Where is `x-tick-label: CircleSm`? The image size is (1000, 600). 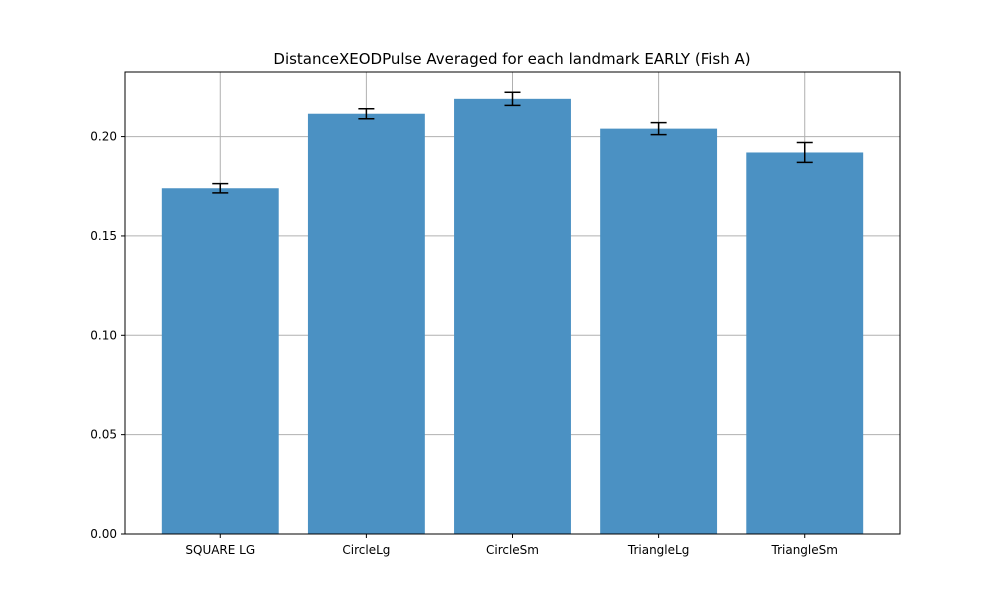 x-tick-label: CircleSm is located at coordinates (512, 550).